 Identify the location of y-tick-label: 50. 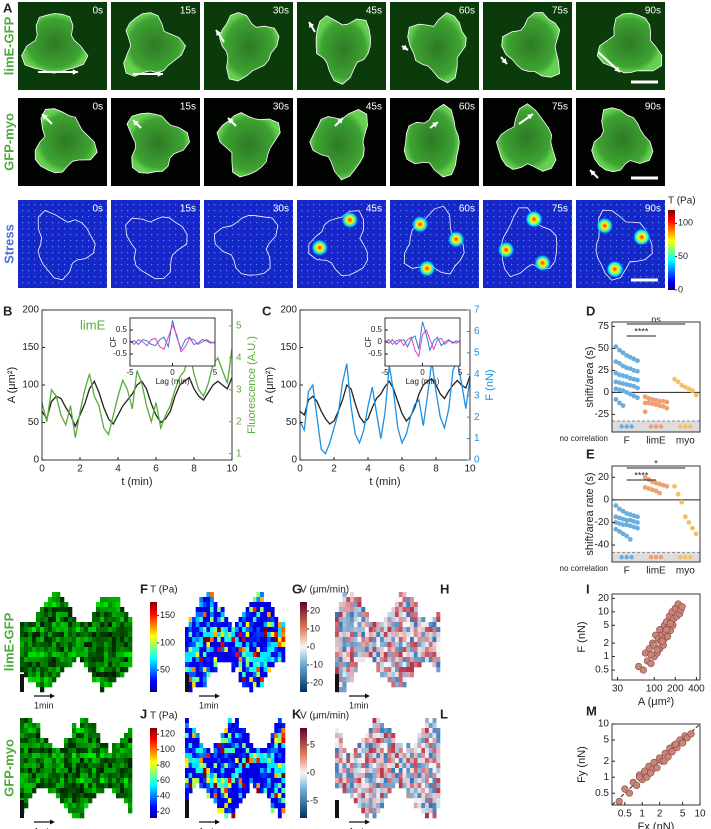
(292, 422).